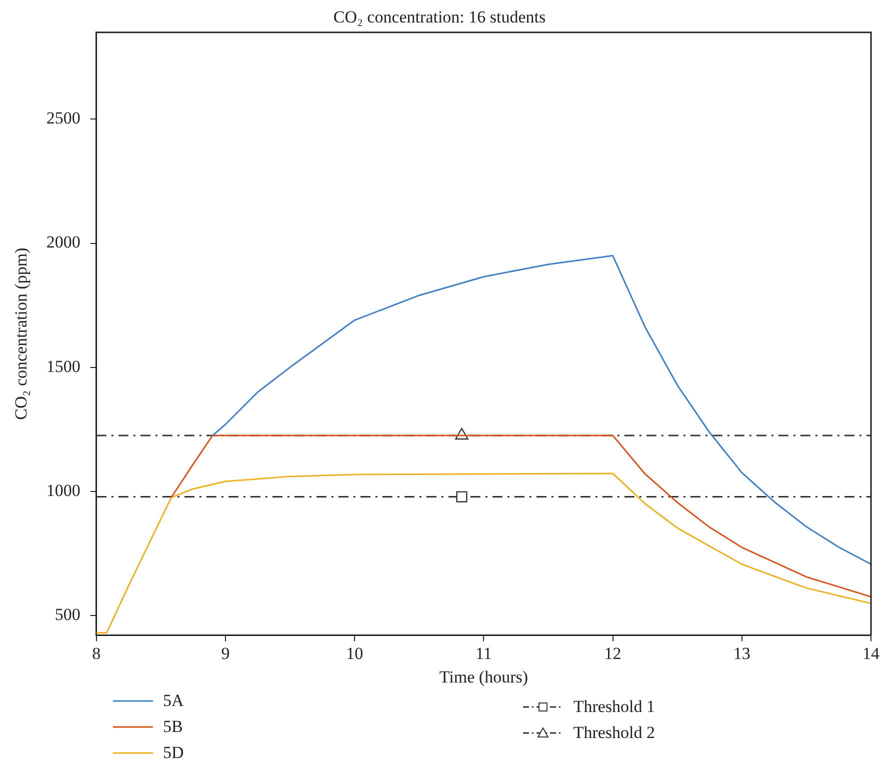 The height and width of the screenshot is (769, 893). Describe the element at coordinates (173, 727) in the screenshot. I see `legend-label: 5B` at that location.